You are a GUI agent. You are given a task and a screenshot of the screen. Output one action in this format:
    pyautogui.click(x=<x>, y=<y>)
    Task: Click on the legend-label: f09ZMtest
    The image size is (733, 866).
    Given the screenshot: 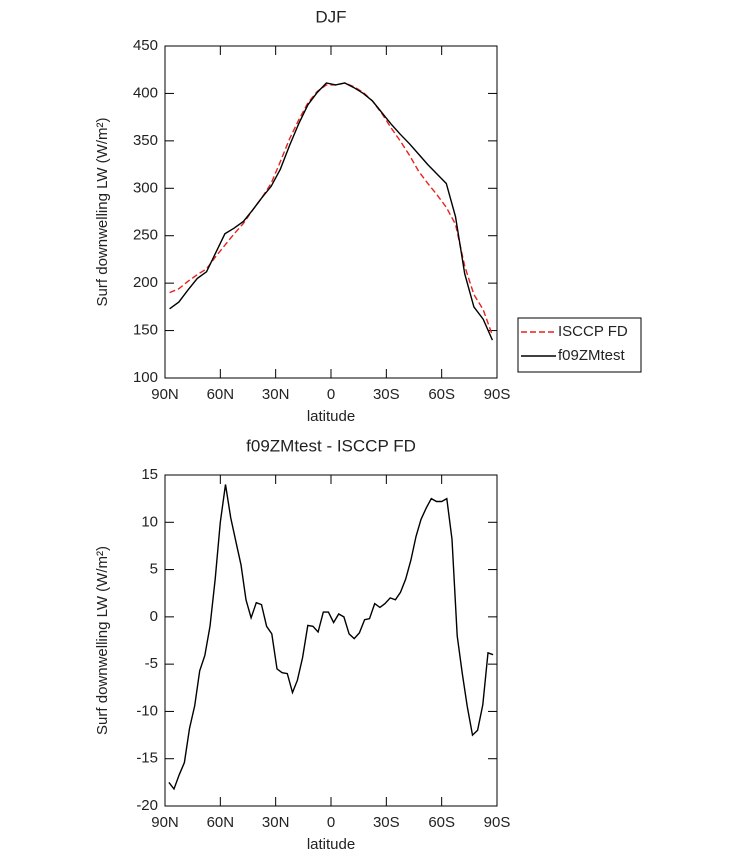 What is the action you would take?
    pyautogui.click(x=592, y=355)
    